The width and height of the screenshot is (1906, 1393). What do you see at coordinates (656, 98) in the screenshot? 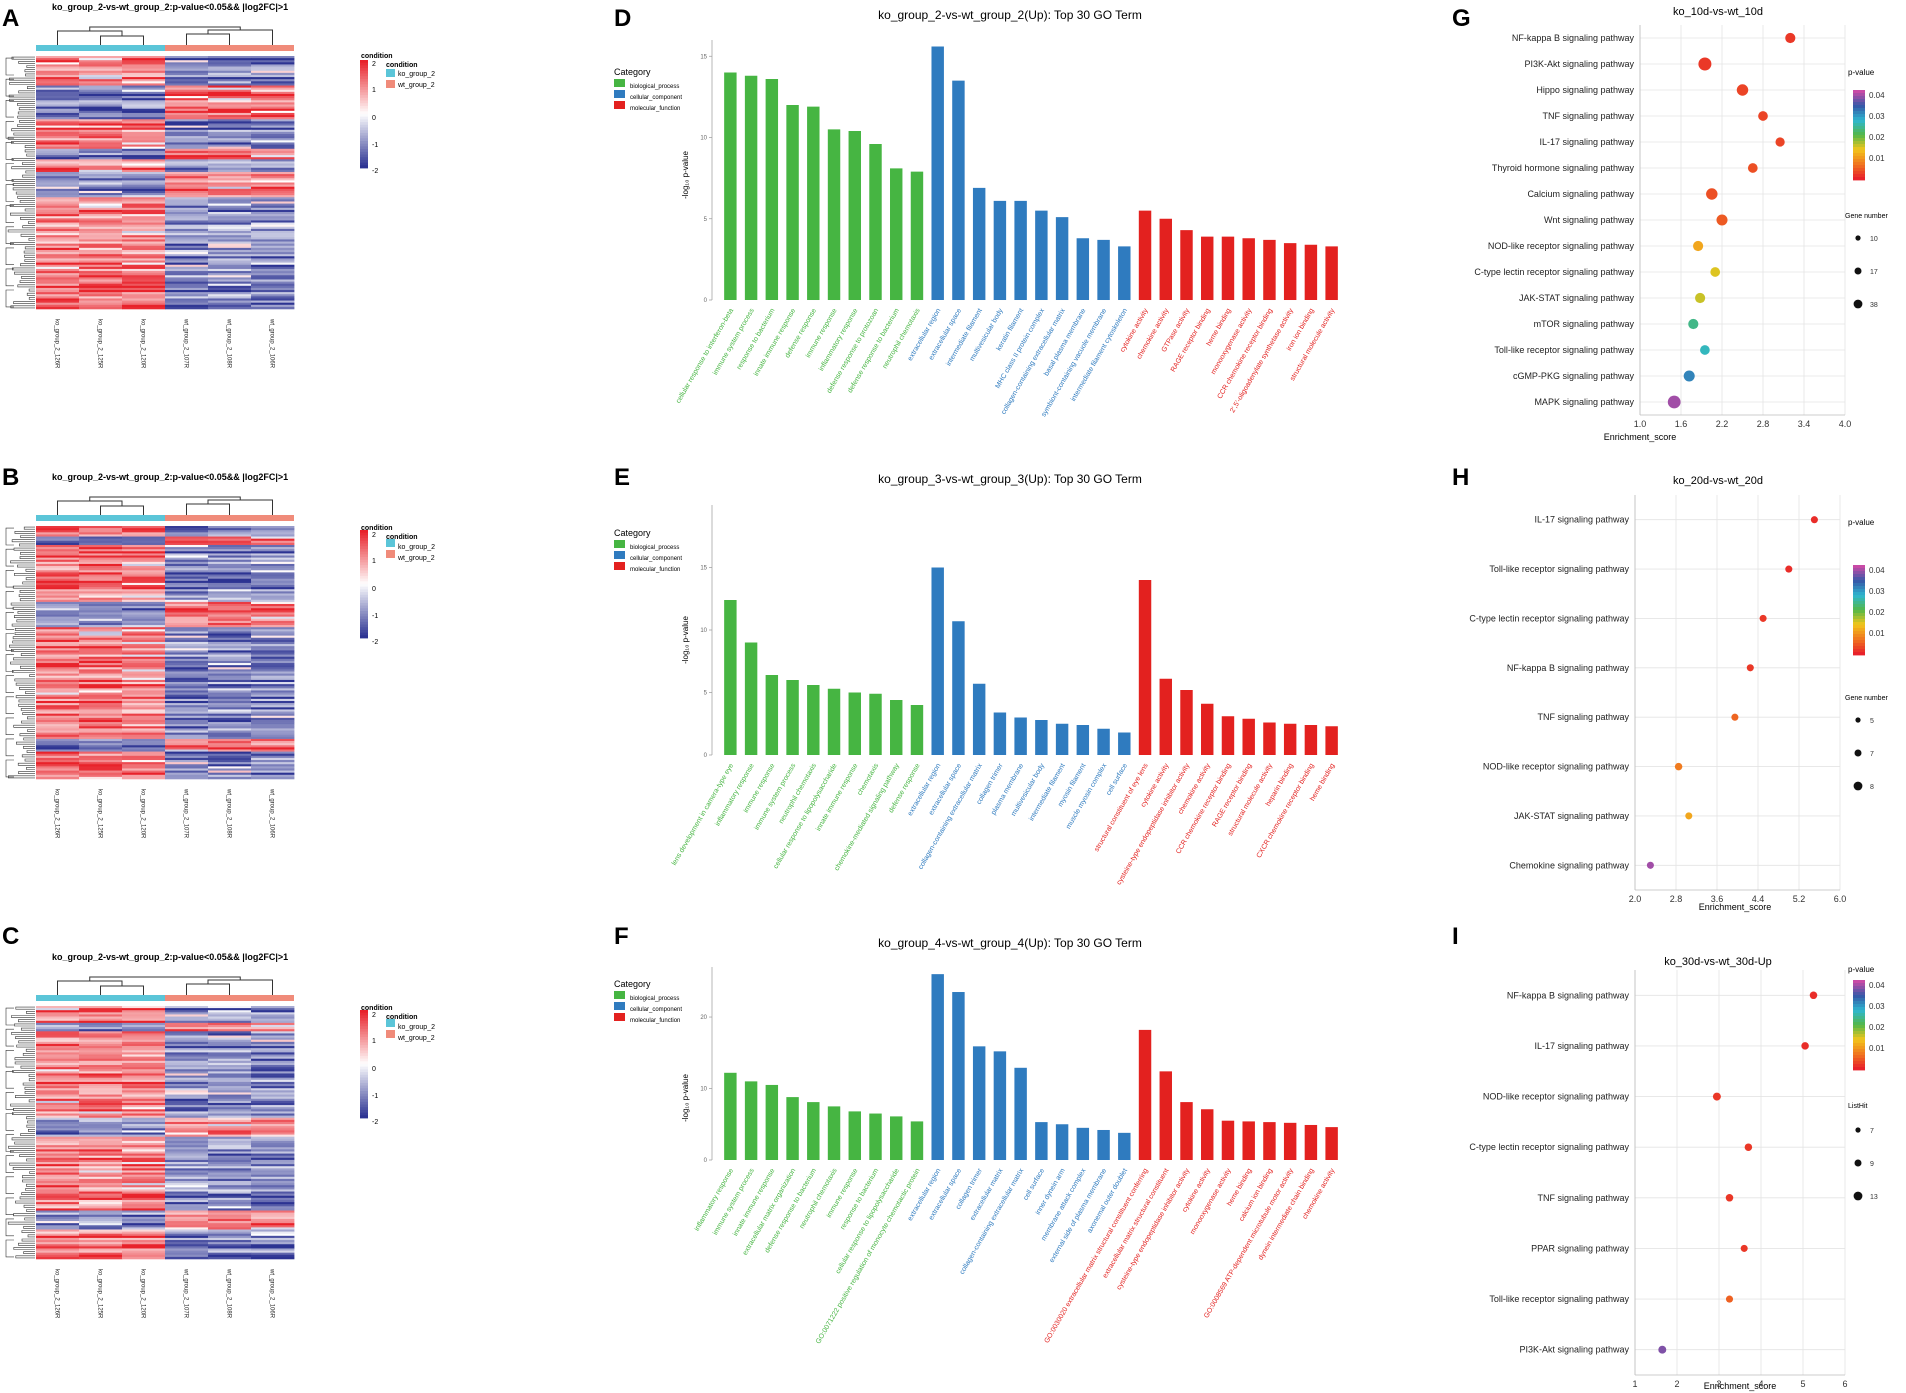
I see `bar-chart-d-legend-cc: cellular_component` at bounding box center [656, 98].